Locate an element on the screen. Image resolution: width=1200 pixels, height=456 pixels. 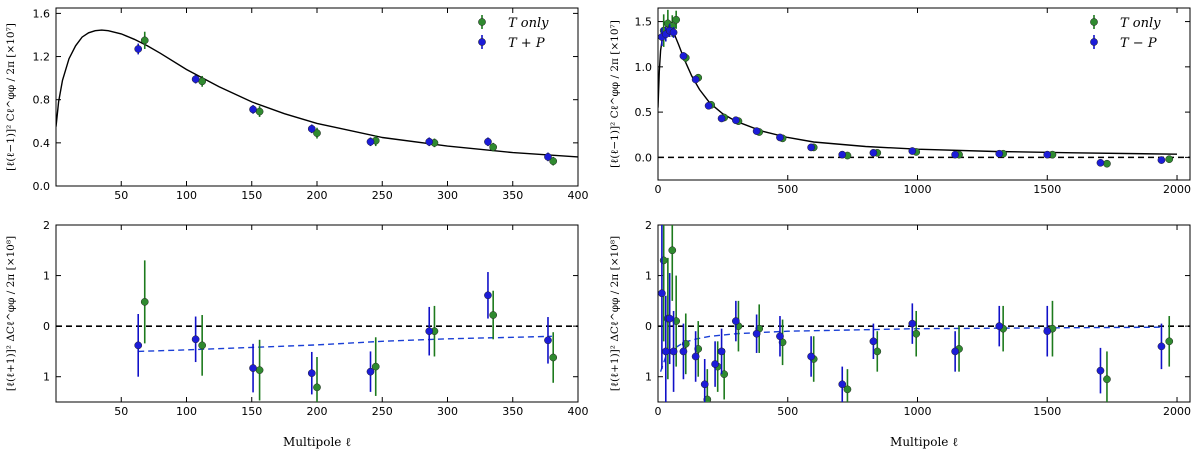
y-axis-label: [ℓ(ℓ+1)]² ΔCℓ^φφ / 2π [×10⁸] is located at coordinates (615, 313).